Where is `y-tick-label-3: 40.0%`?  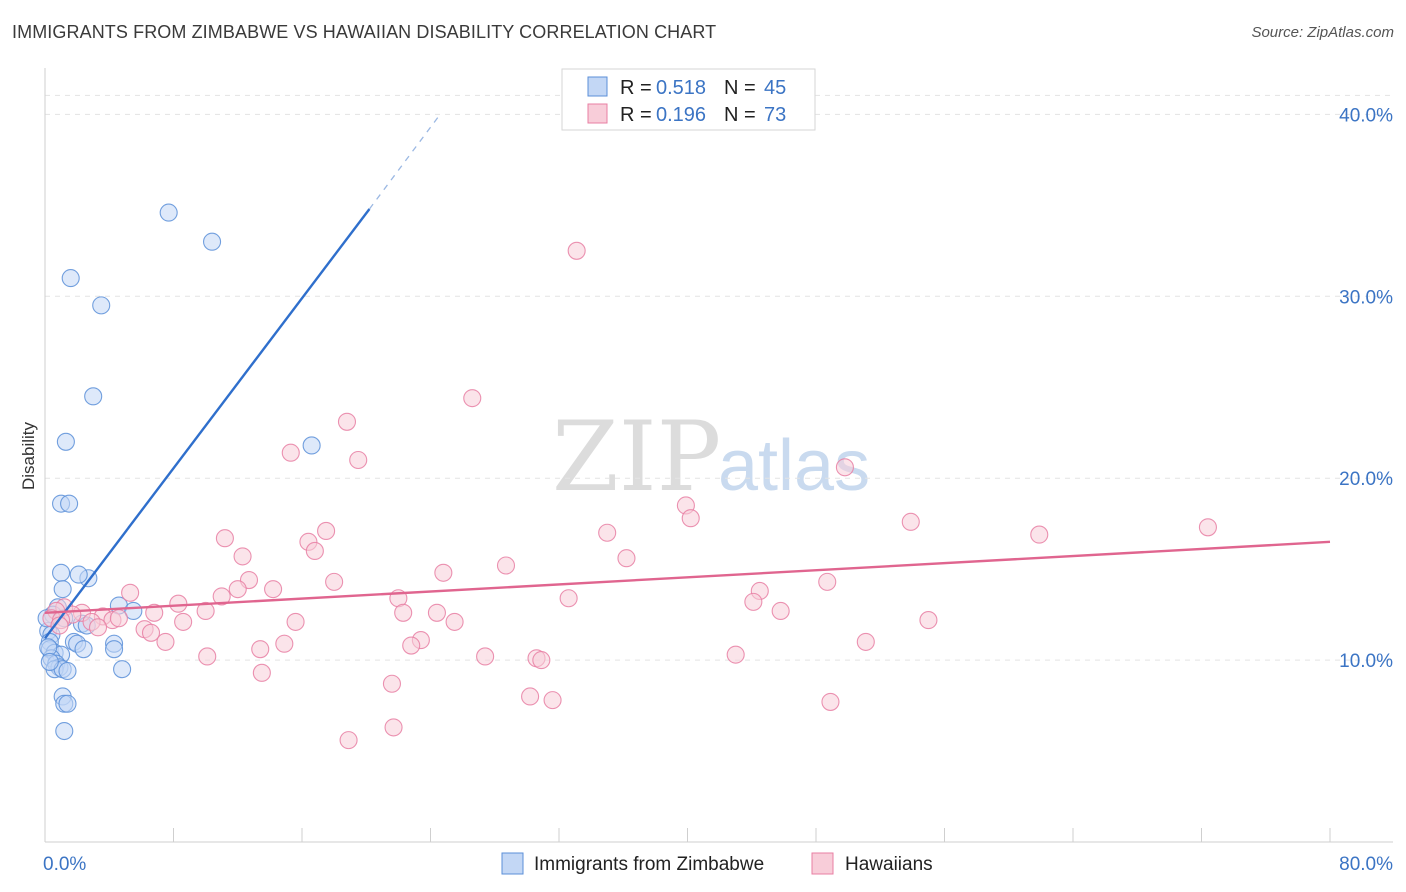
y-tick-label-3: 40.0% is located at coordinates (1366, 115).